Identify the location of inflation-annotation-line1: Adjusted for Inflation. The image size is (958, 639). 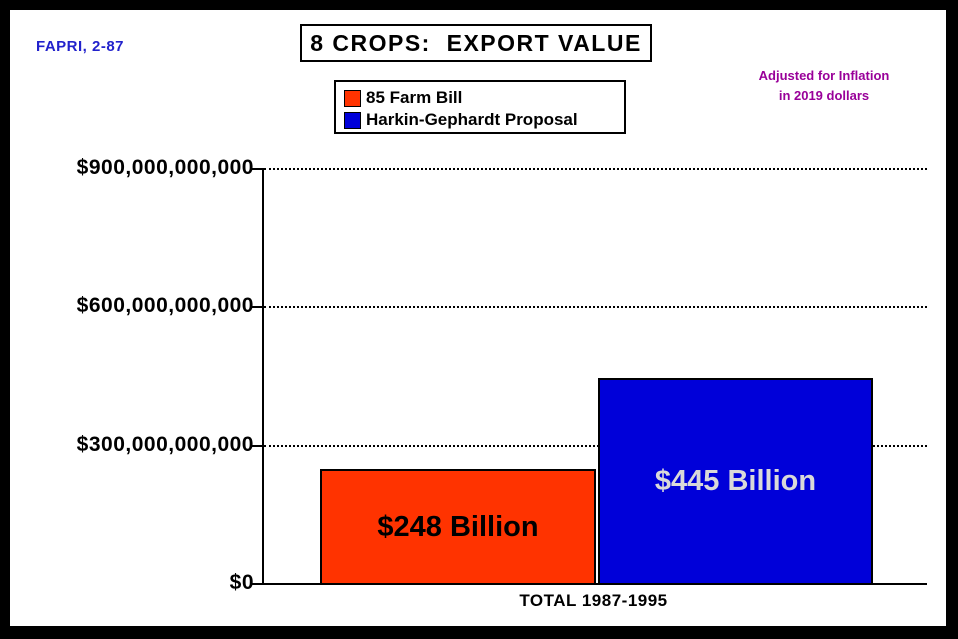
(824, 75).